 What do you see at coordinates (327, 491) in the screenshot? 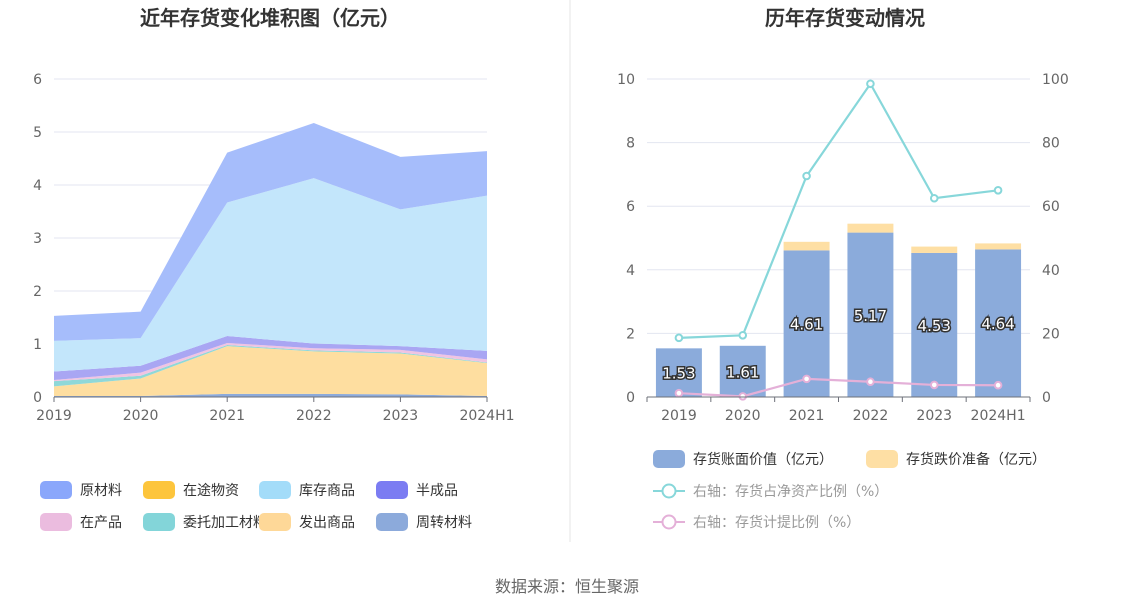
I see `legend-label: 库存商品` at bounding box center [327, 491].